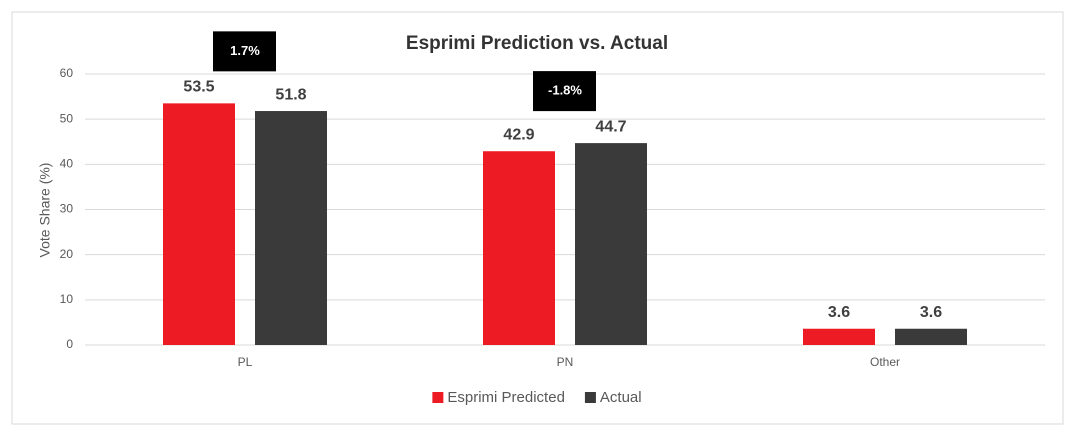 The image size is (1075, 440). I want to click on annotation: -1.8%, so click(565, 90).